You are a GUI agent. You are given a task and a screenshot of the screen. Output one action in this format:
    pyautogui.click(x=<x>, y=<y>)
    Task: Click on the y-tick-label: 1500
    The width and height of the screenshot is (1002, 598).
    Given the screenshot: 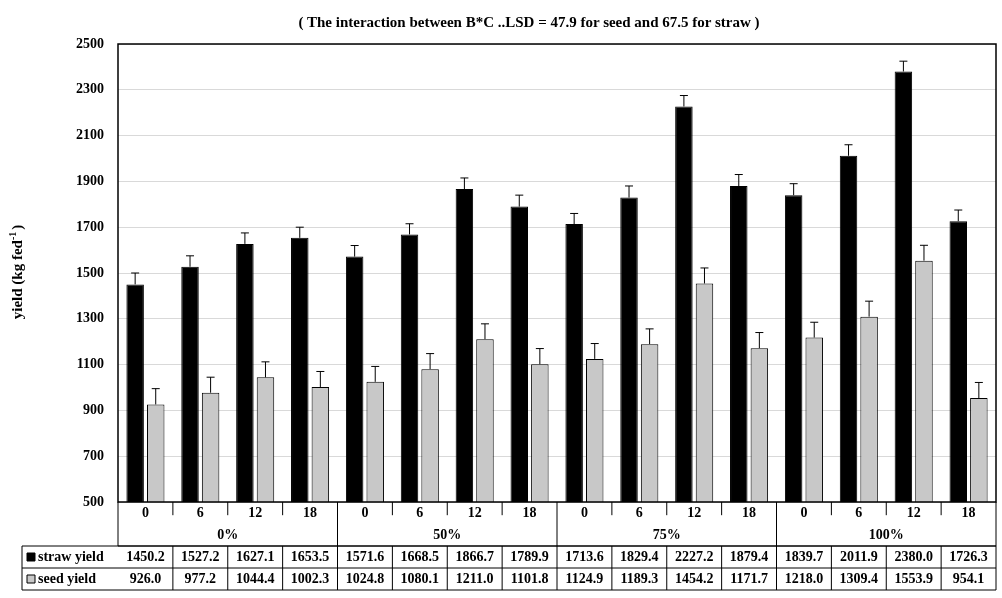 What is the action you would take?
    pyautogui.click(x=90, y=272)
    